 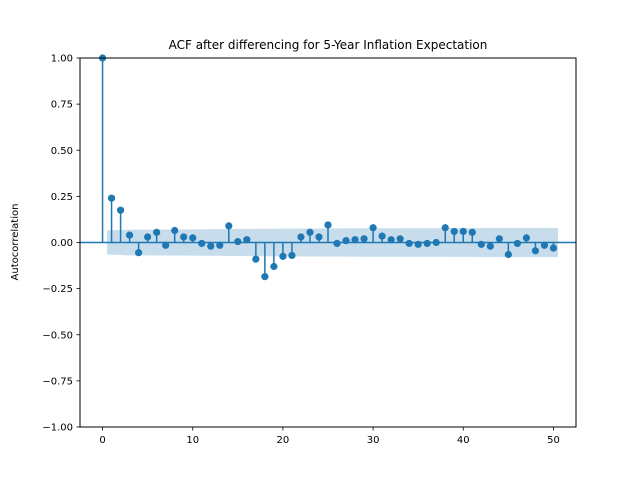 I want to click on x-tick-label-30: 30, so click(x=373, y=440).